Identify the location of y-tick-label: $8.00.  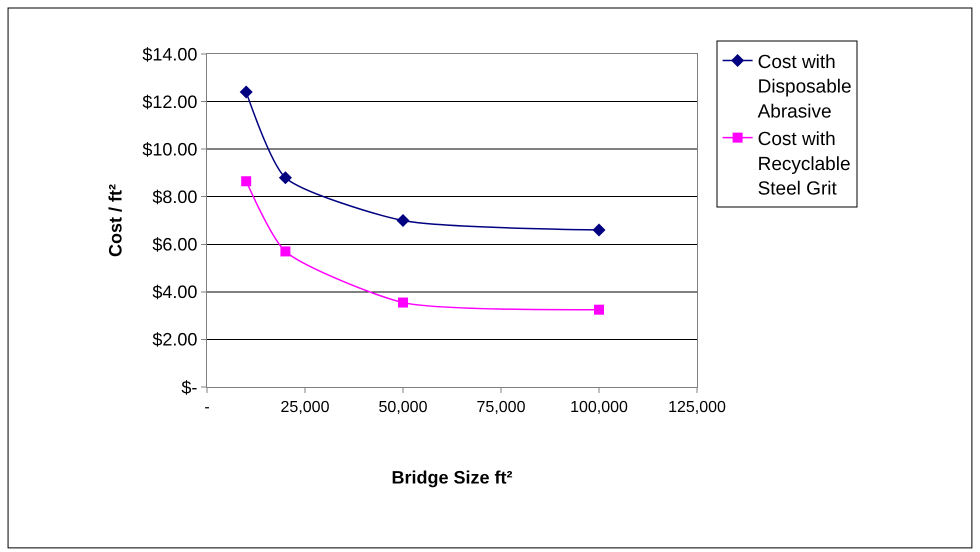
(175, 197).